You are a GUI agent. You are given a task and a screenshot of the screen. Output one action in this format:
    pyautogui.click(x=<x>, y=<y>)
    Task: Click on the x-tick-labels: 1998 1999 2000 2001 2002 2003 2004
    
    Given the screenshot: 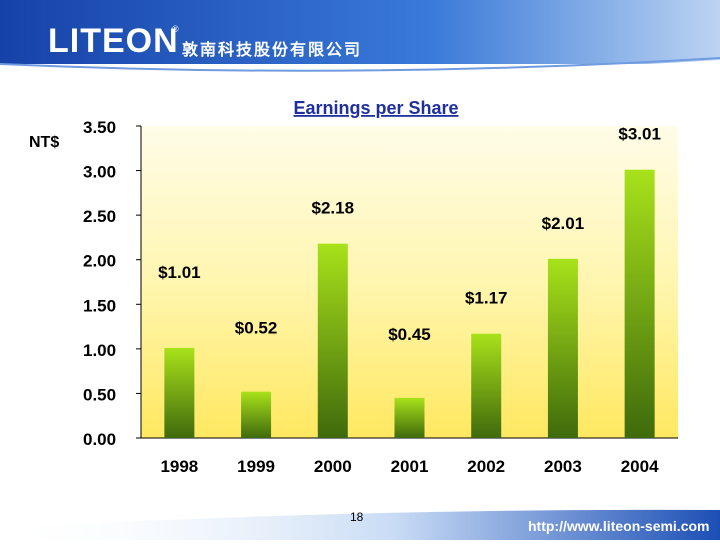 What is the action you would take?
    pyautogui.click(x=409, y=466)
    